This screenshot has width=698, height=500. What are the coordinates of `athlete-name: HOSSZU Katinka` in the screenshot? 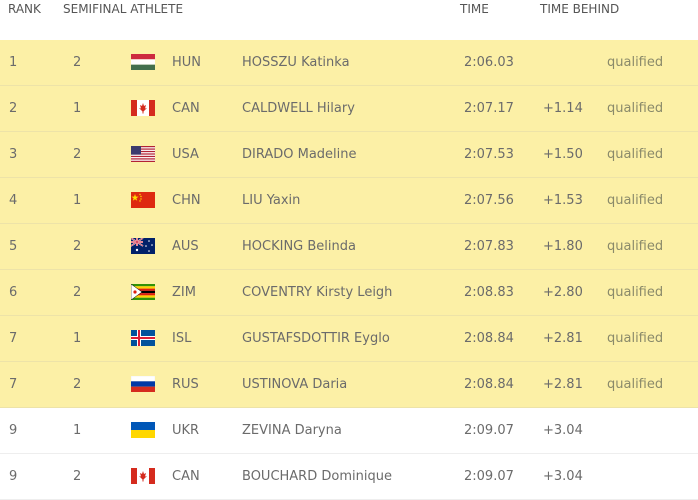 It's located at (296, 62).